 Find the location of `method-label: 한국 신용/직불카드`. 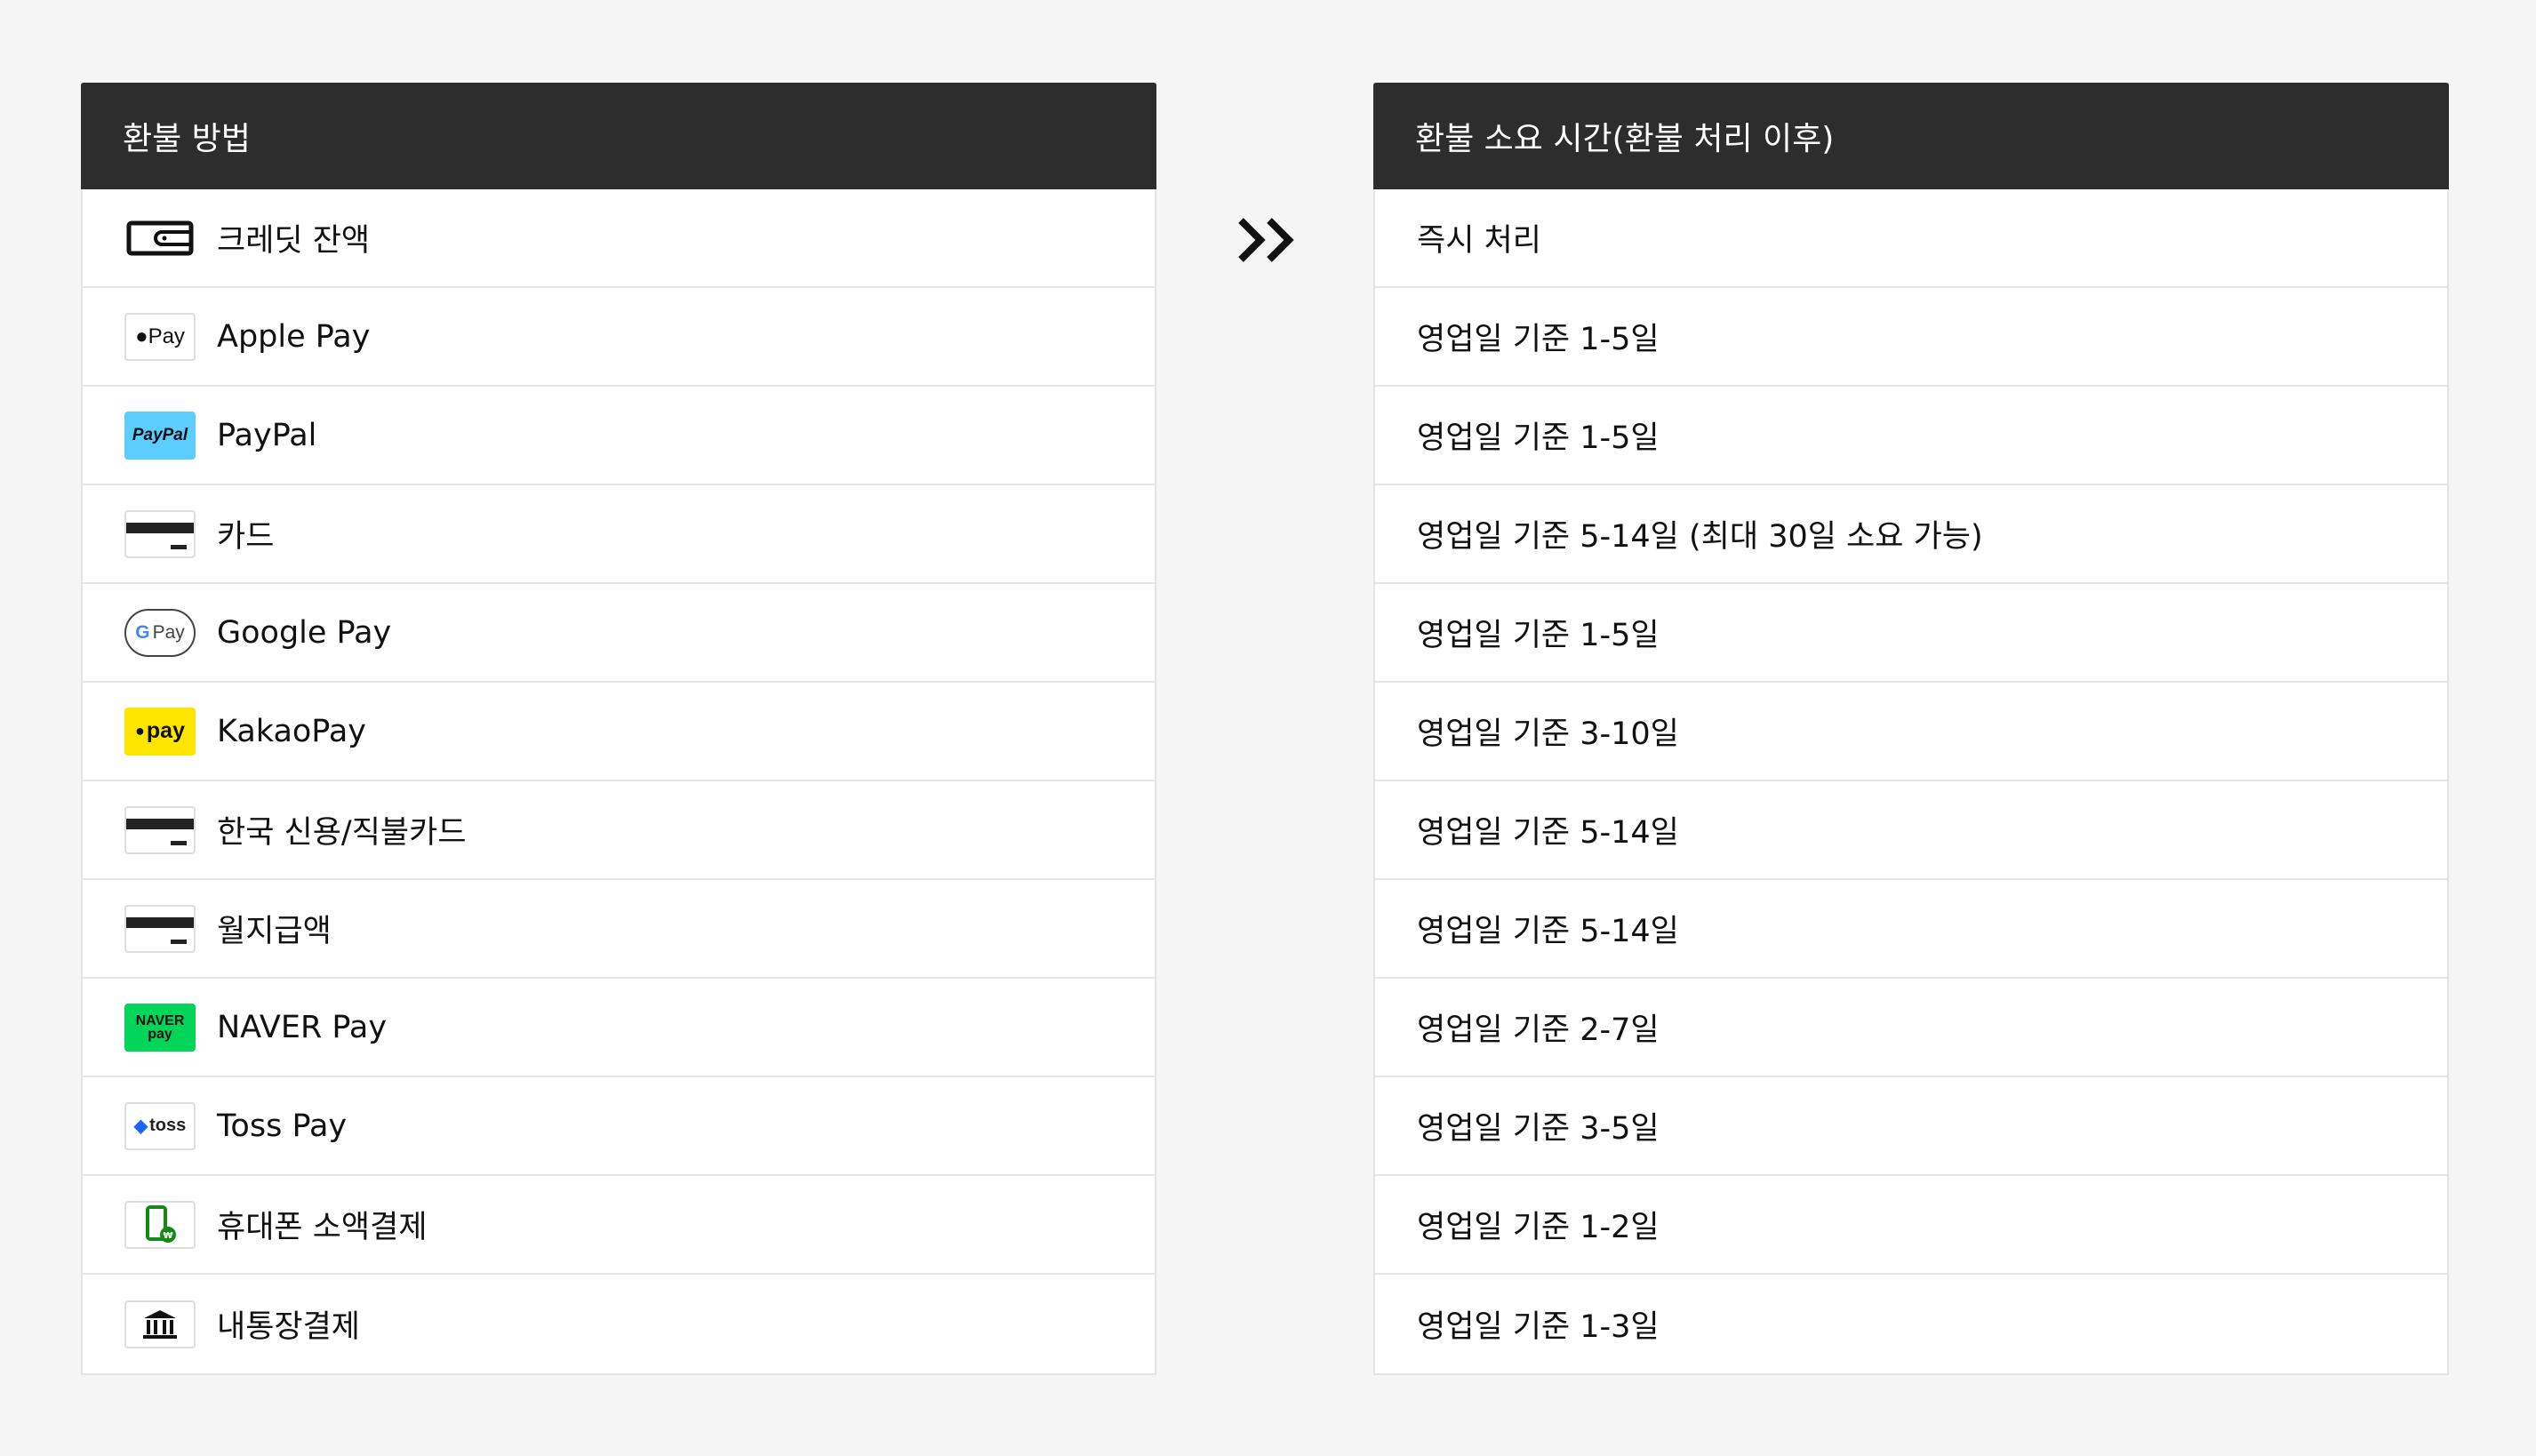

method-label: 한국 신용/직불카드 is located at coordinates (342, 833).